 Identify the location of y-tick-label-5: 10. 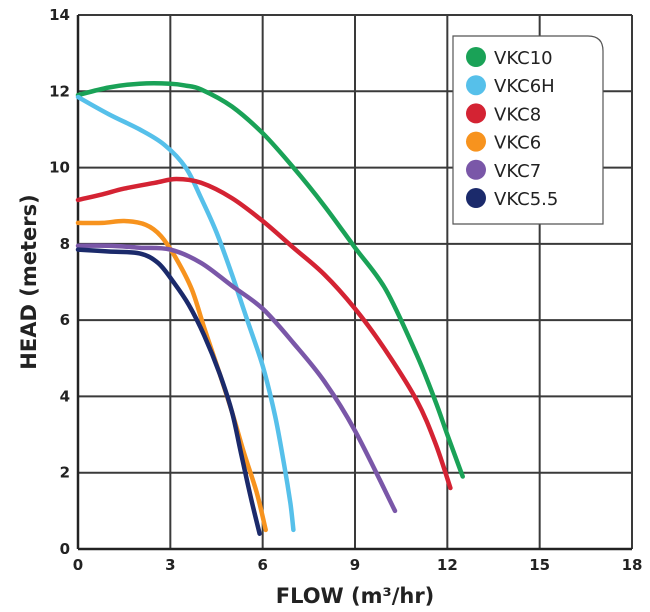
(59, 168).